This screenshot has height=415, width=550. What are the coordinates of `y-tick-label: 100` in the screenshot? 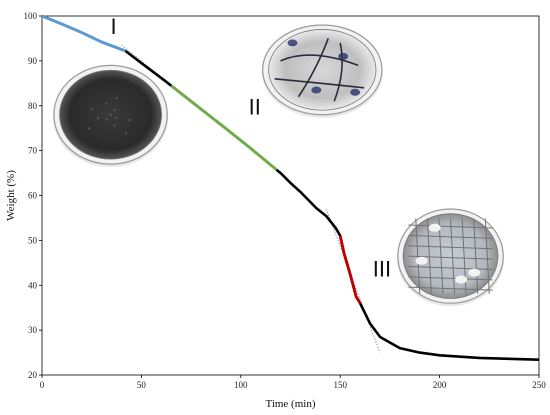 It's located at (31, 16).